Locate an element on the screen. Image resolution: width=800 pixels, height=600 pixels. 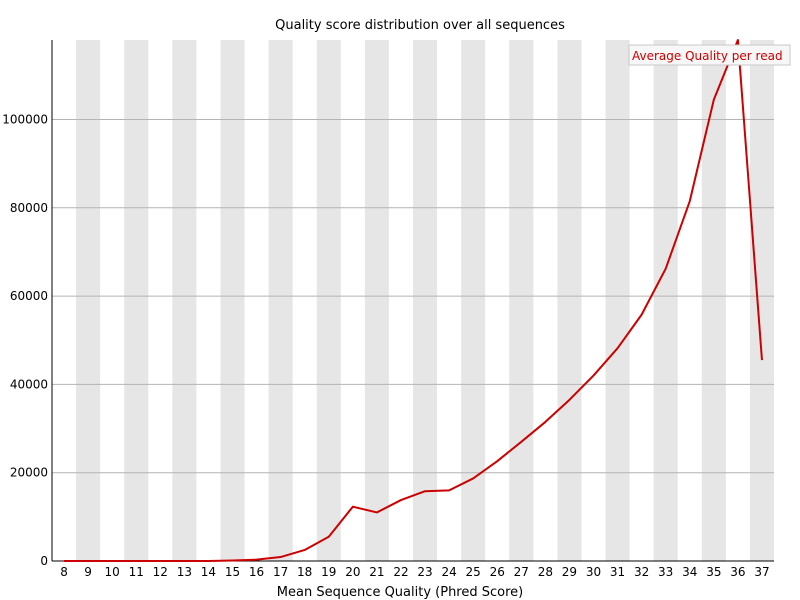
x-tick-label: 30 is located at coordinates (593, 572).